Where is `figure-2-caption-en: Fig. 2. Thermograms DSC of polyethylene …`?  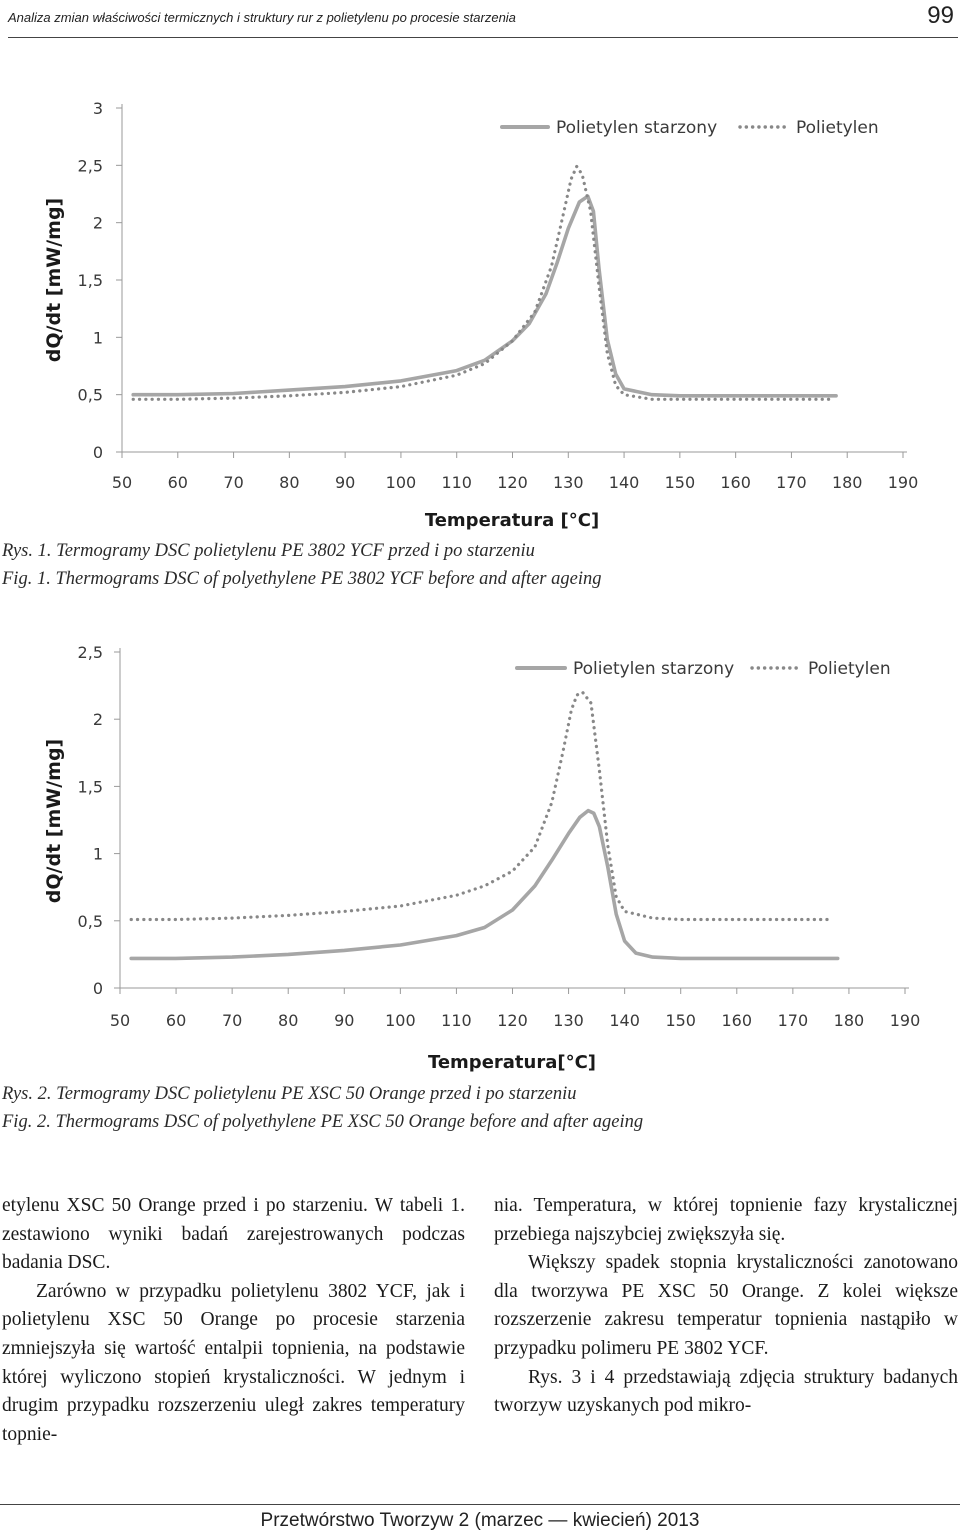
figure-2-caption-en: Fig. 2. Thermograms DSC of polyethylene … is located at coordinates (323, 1122).